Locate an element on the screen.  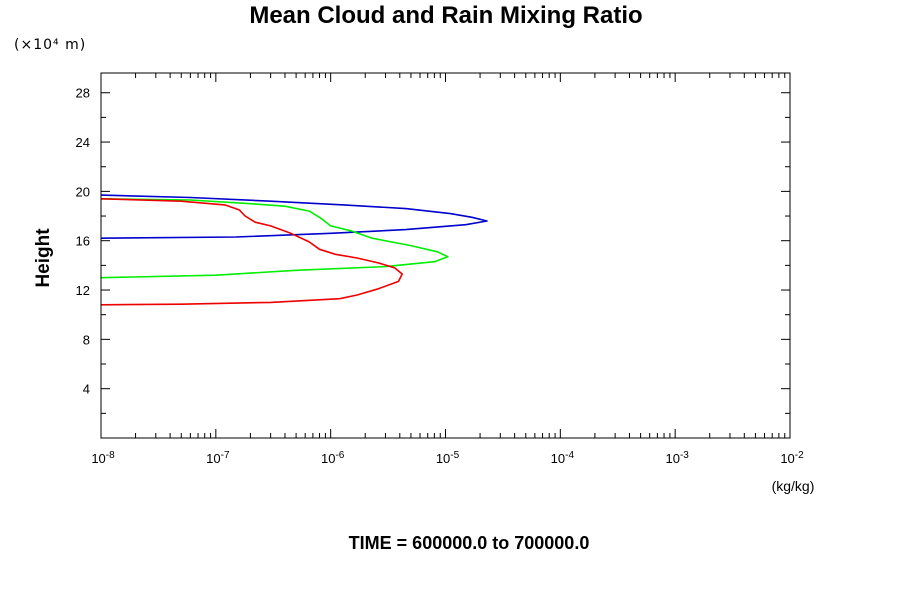
x-tick-label: 10⁻³ is located at coordinates (677, 458).